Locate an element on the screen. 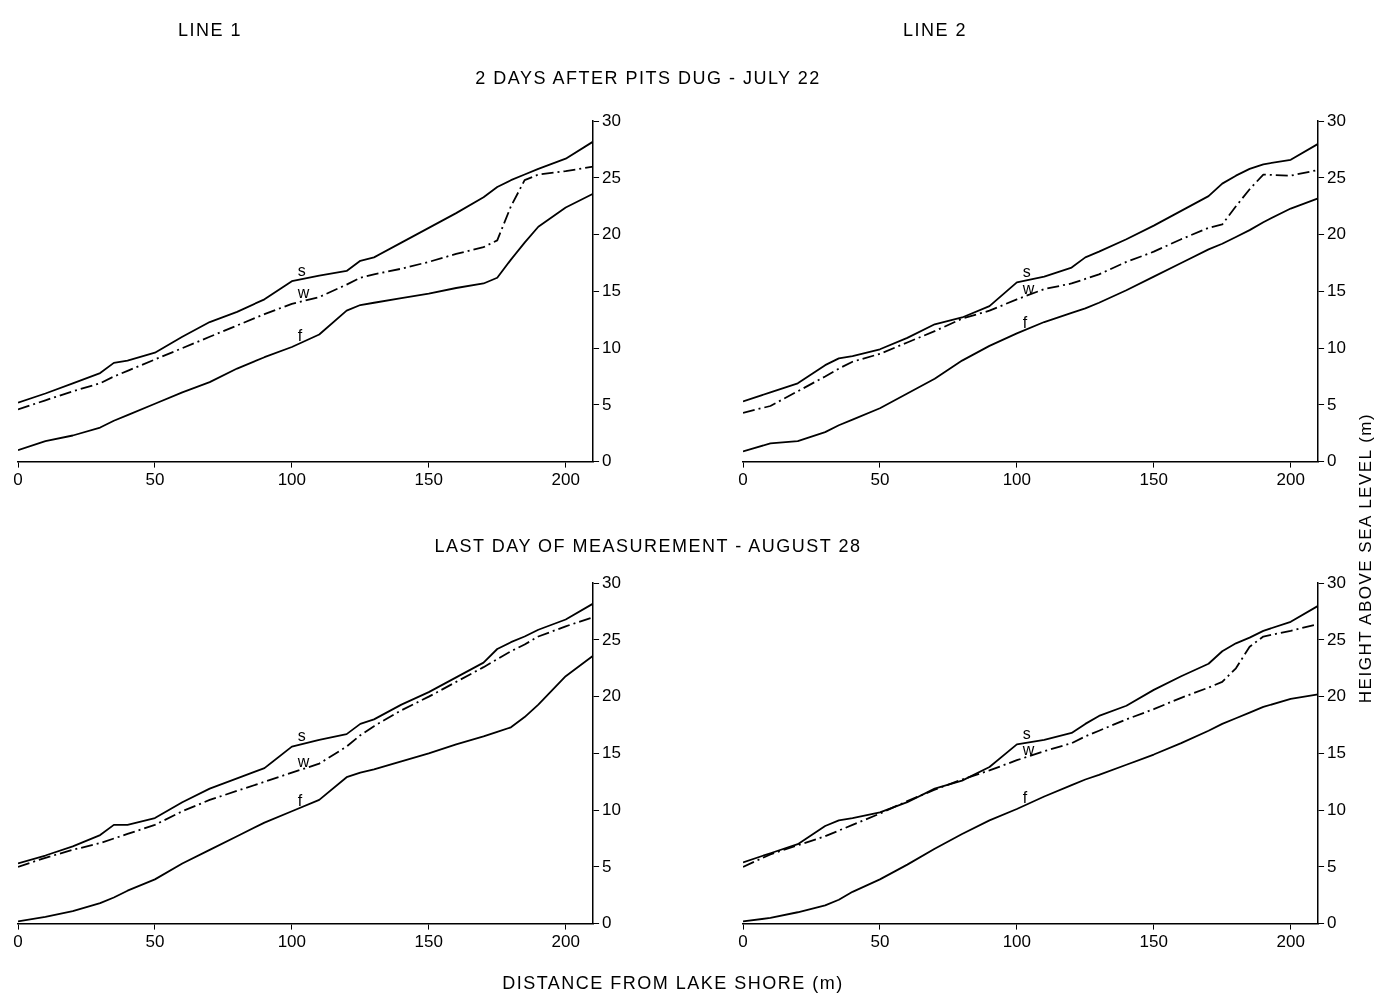  chart-title: LINE 1 is located at coordinates (210, 30).